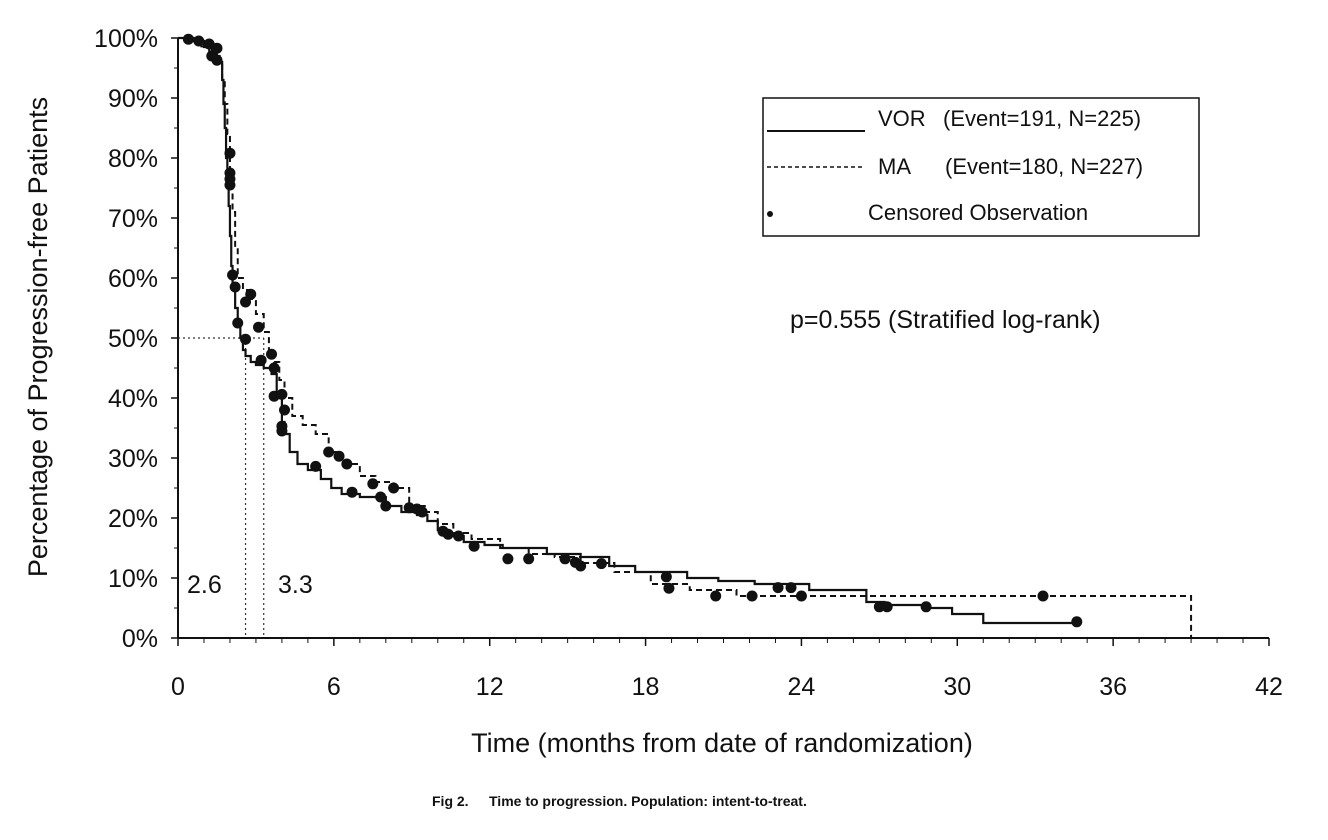 The height and width of the screenshot is (840, 1328). Describe the element at coordinates (646, 687) in the screenshot. I see `x-tick-label: 18` at that location.